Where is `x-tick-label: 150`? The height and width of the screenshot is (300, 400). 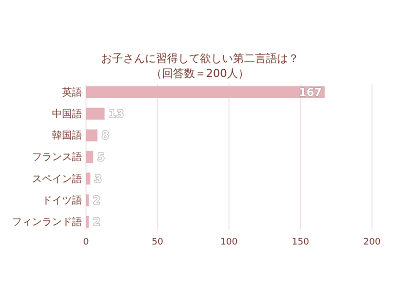
x-tick-label: 150 is located at coordinates (301, 242).